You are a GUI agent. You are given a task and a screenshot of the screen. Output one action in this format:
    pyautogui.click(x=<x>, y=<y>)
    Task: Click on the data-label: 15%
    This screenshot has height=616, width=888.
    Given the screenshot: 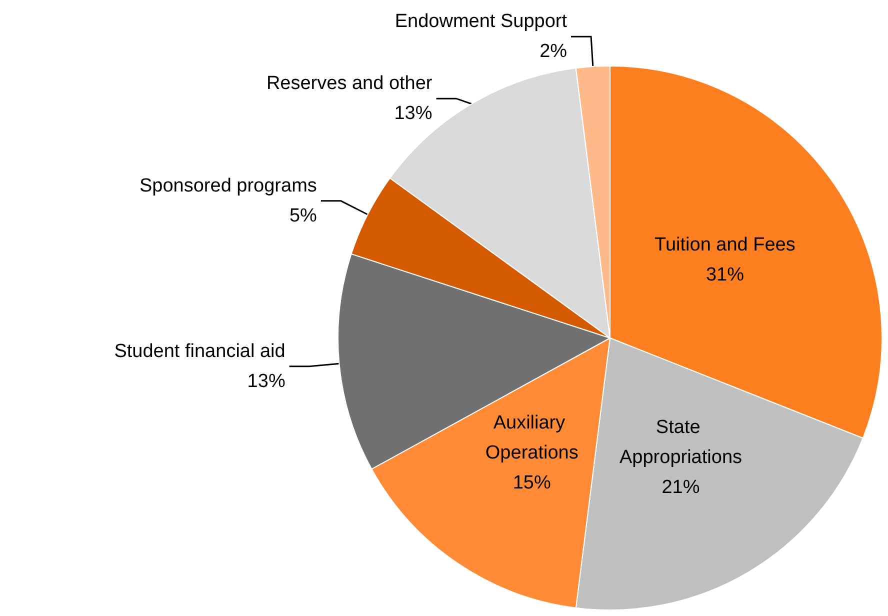 What is the action you would take?
    pyautogui.click(x=531, y=483)
    